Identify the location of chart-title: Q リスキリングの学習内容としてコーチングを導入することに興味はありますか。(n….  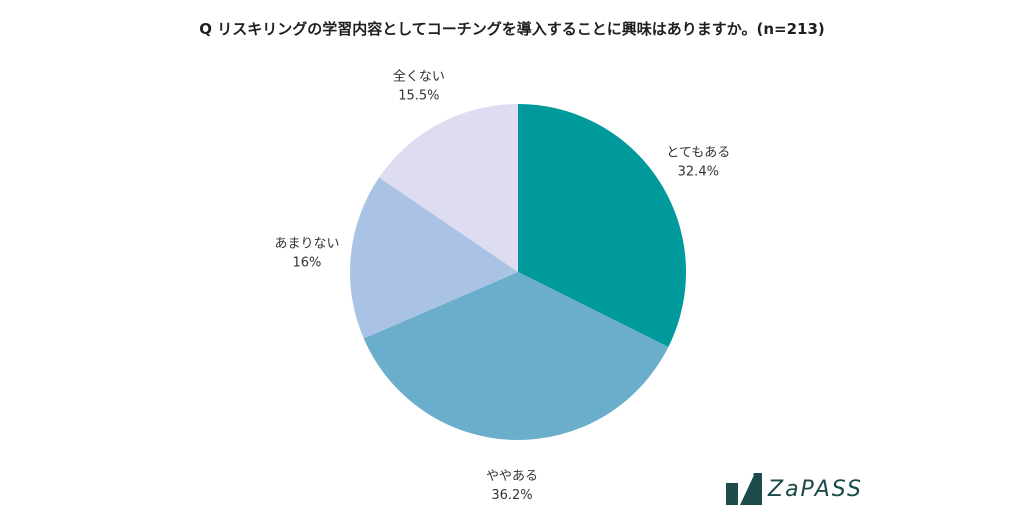
(512, 29).